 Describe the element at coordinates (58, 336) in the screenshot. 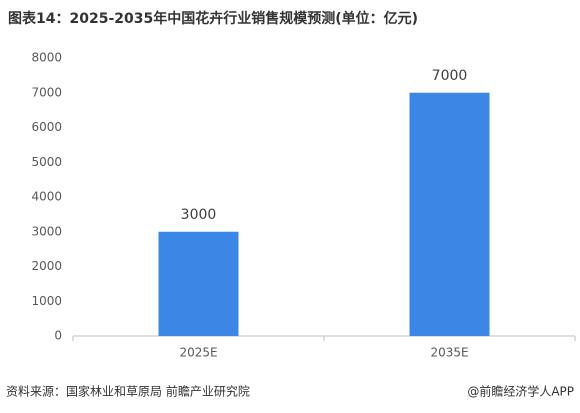

I see `y-tick-label: 0` at that location.